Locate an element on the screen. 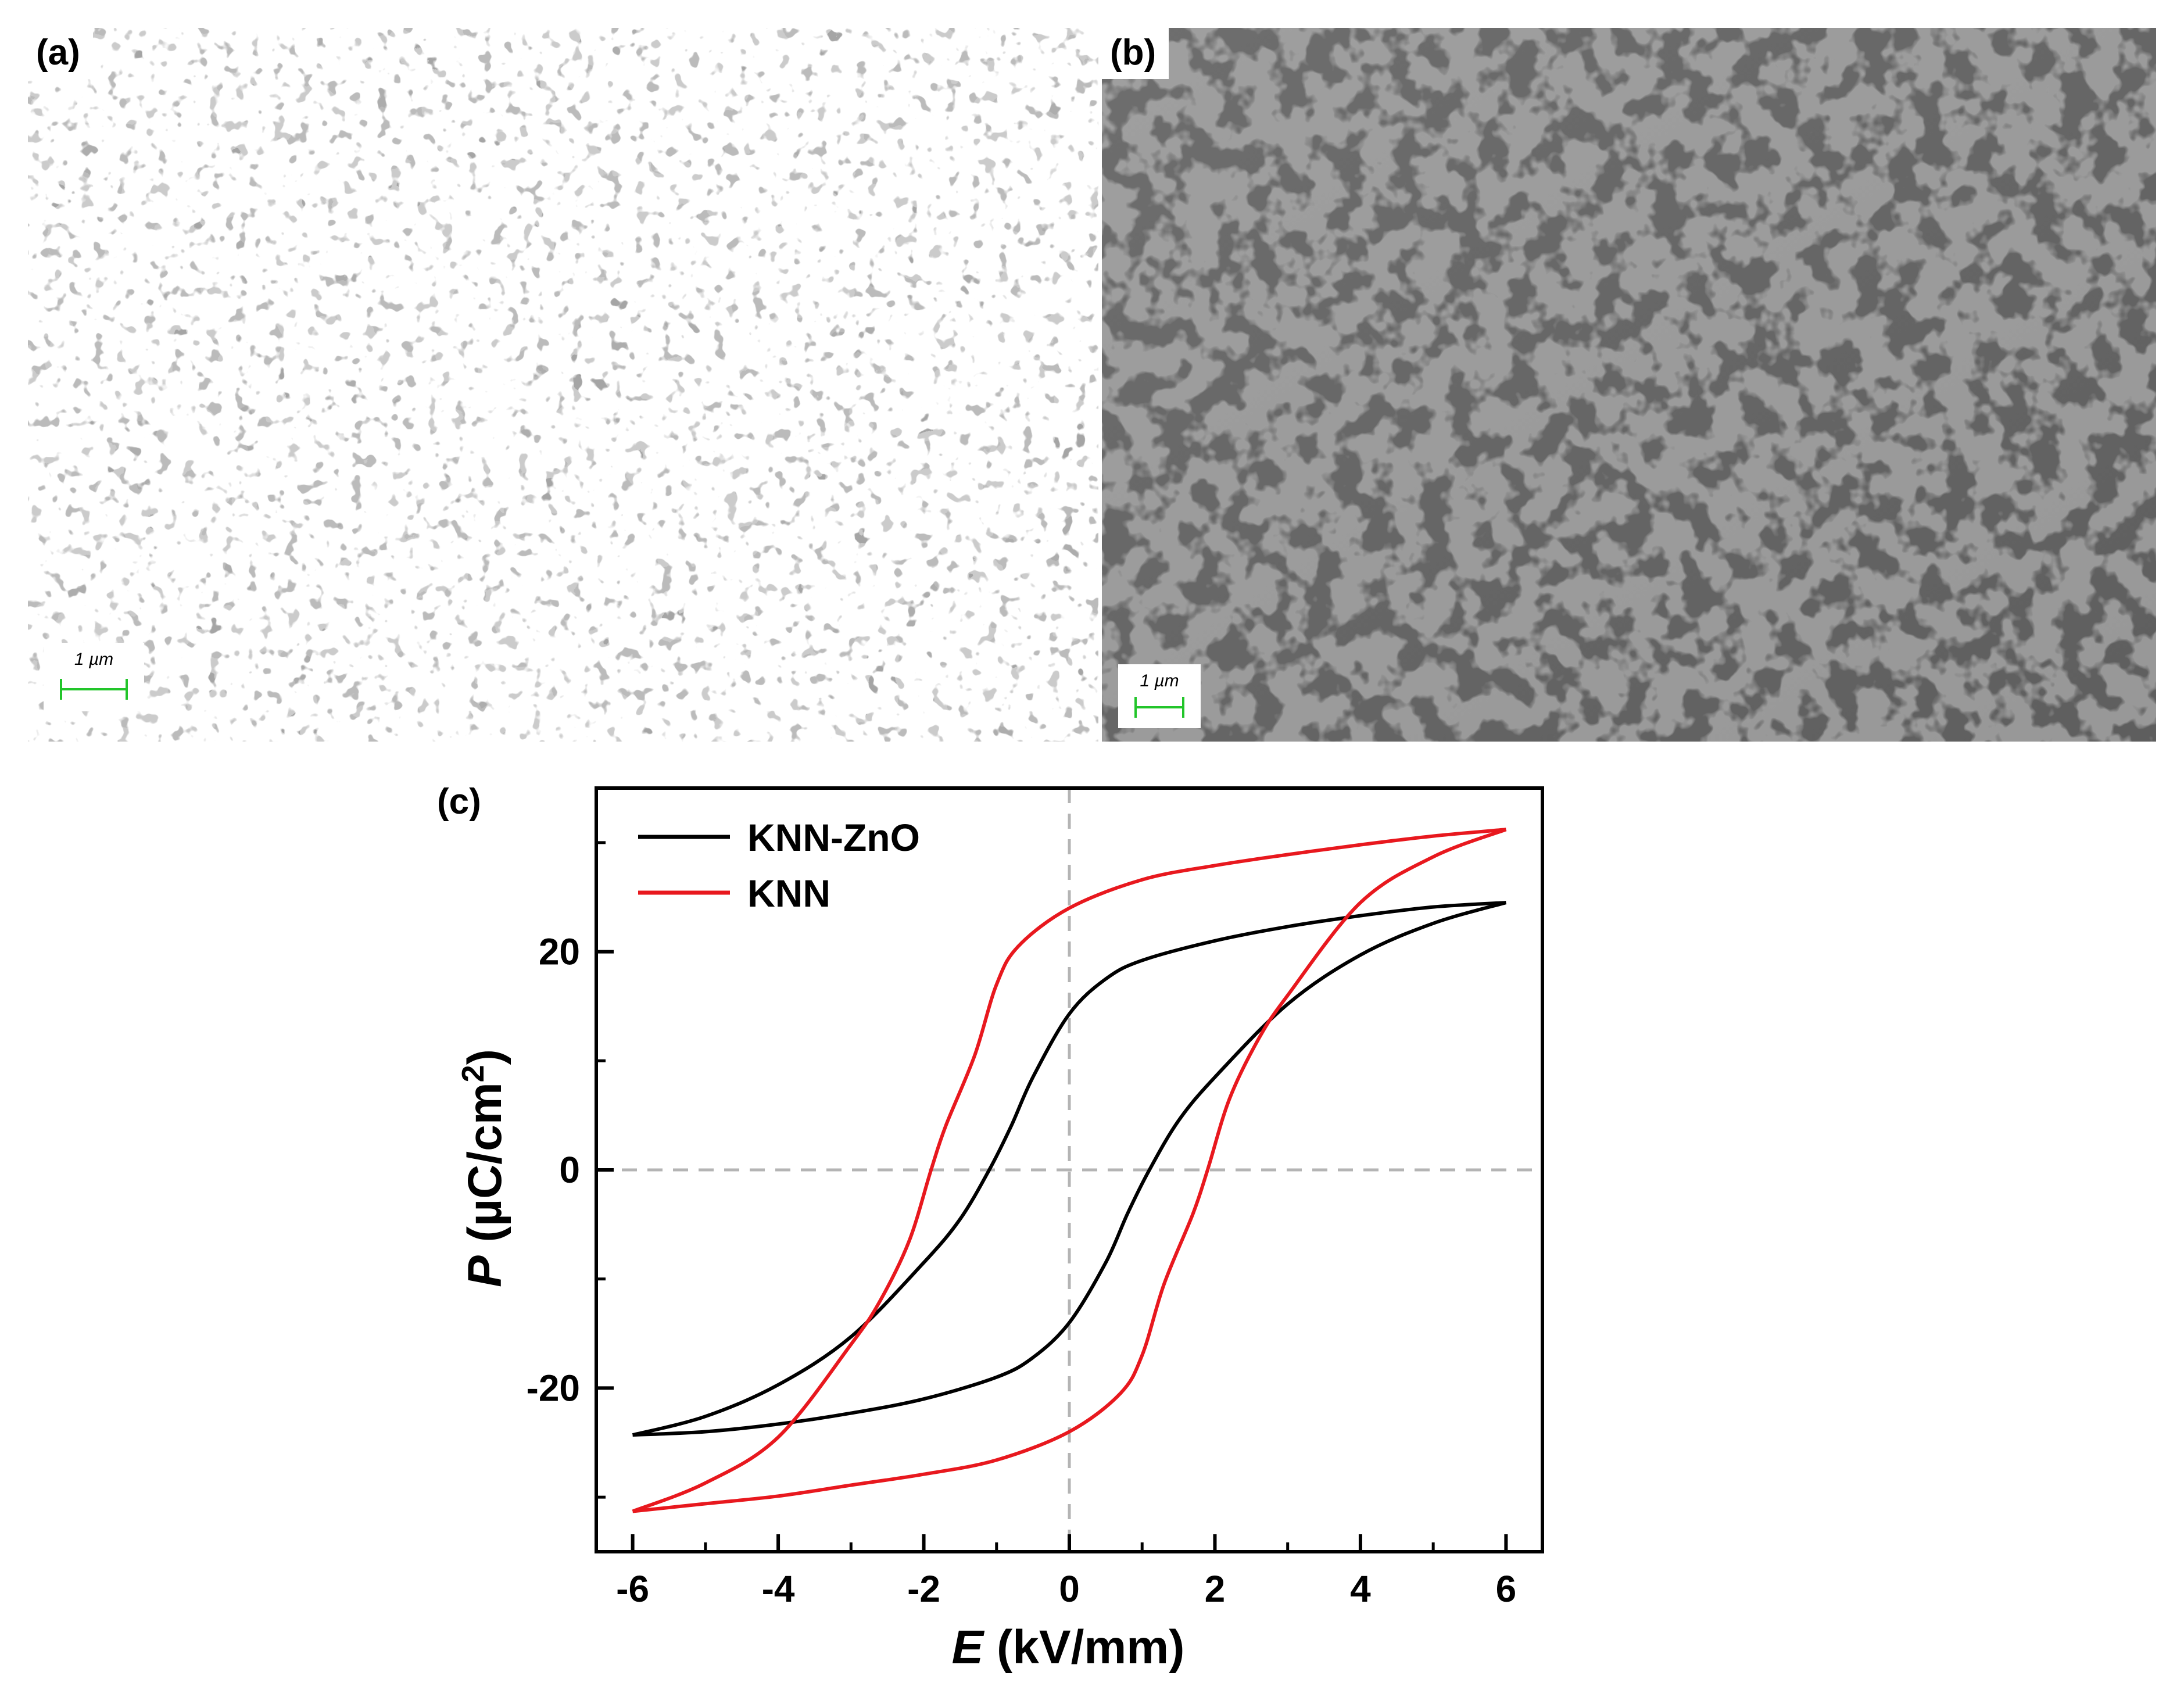 The width and height of the screenshot is (2184, 1697). series-knn-zno-lower-branch is located at coordinates (1070, 1169).